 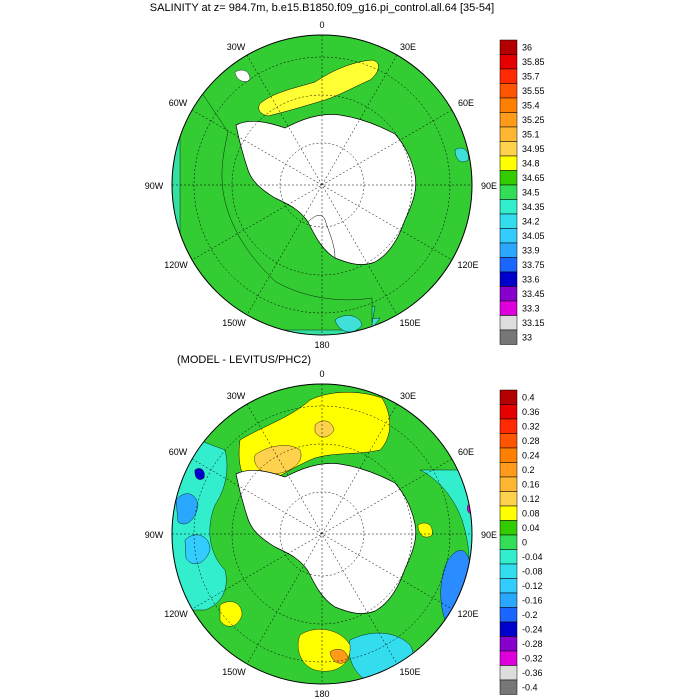 I want to click on colorbar-label: 35.25, so click(x=533, y=120).